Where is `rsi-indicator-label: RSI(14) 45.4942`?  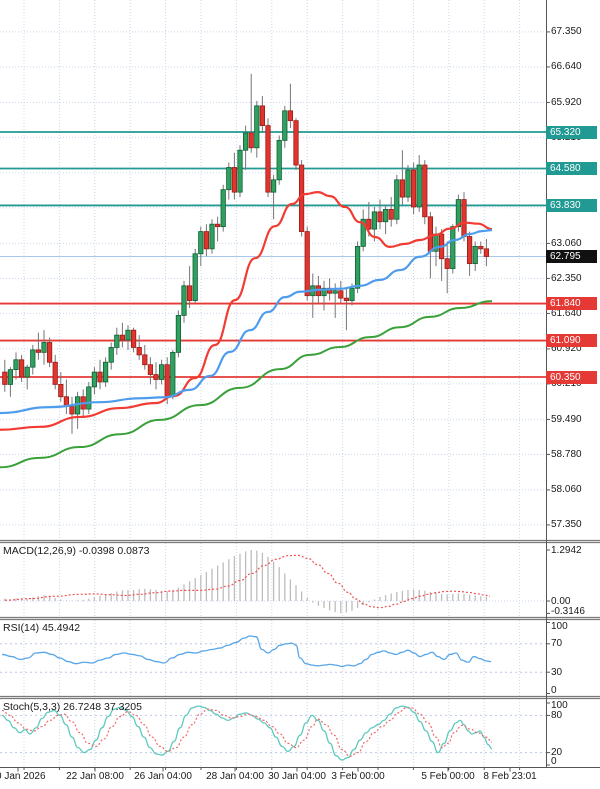 rsi-indicator-label: RSI(14) 45.4942 is located at coordinates (42, 628).